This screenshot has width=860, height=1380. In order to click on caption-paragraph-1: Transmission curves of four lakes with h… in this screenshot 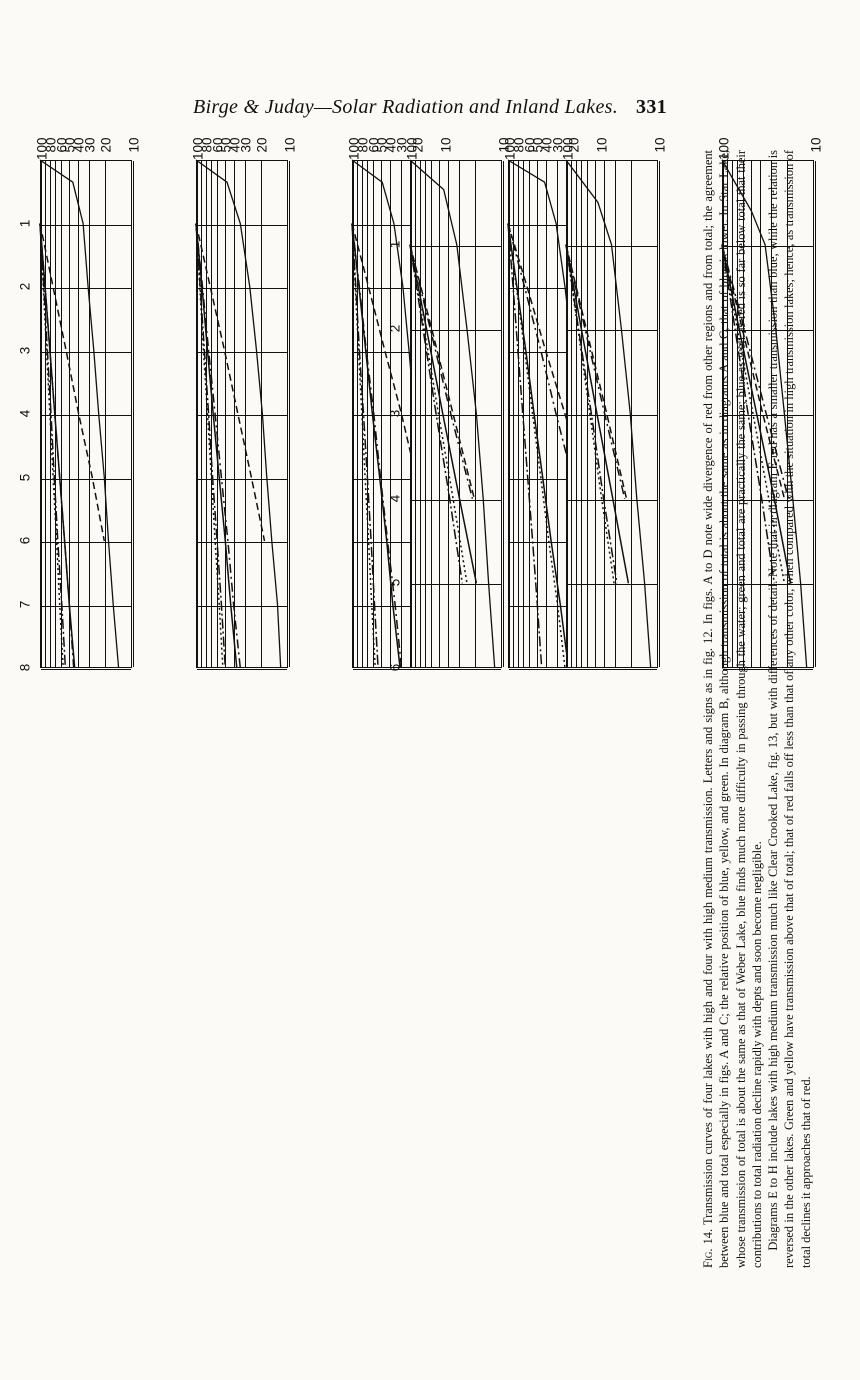, I will do `click(732, 709)`.